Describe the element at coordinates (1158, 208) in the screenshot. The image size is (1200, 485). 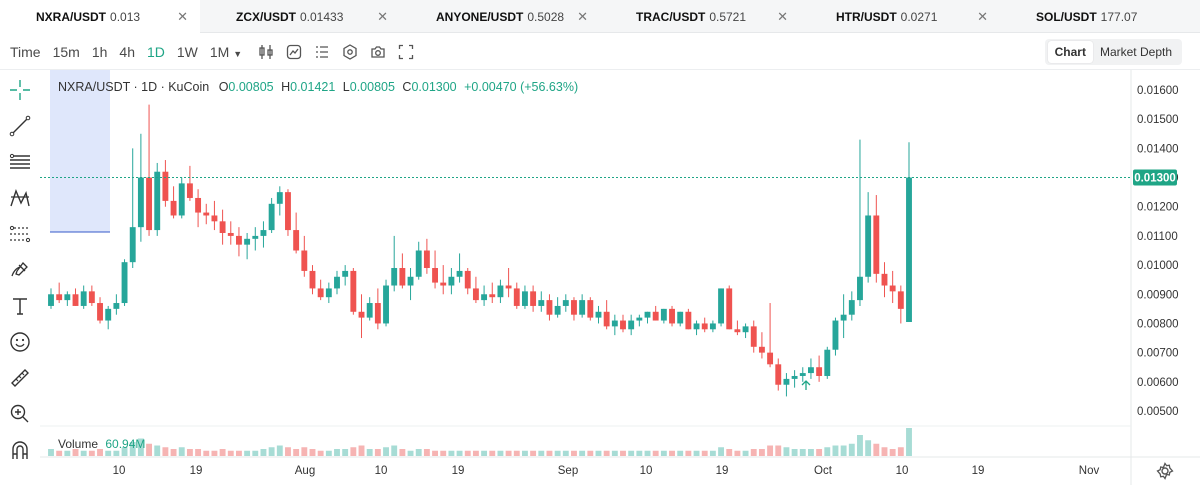
I see `price-tick-label: 0.01200` at that location.